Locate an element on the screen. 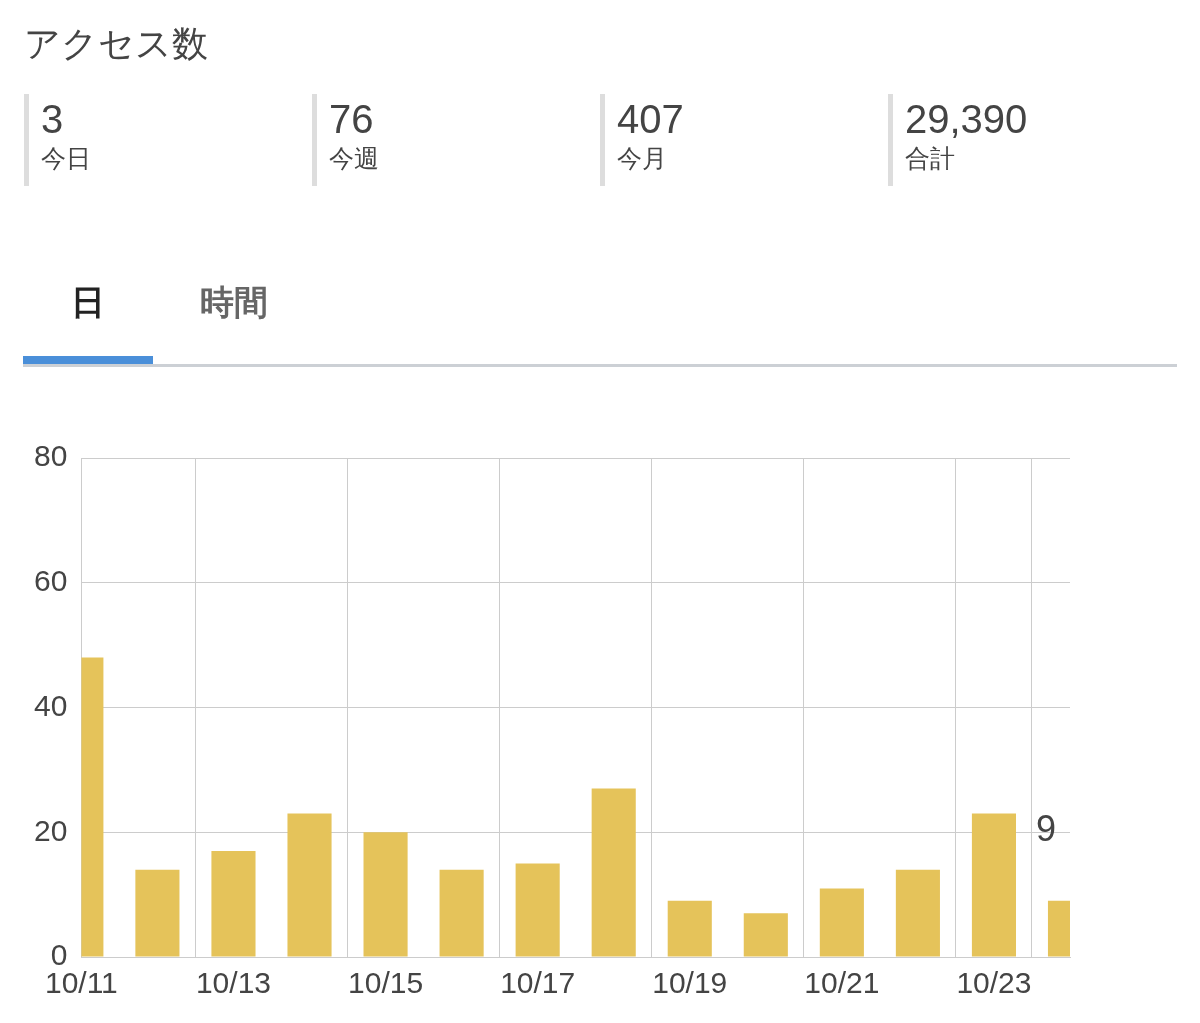  x-tick-label: 10/21 is located at coordinates (842, 983).